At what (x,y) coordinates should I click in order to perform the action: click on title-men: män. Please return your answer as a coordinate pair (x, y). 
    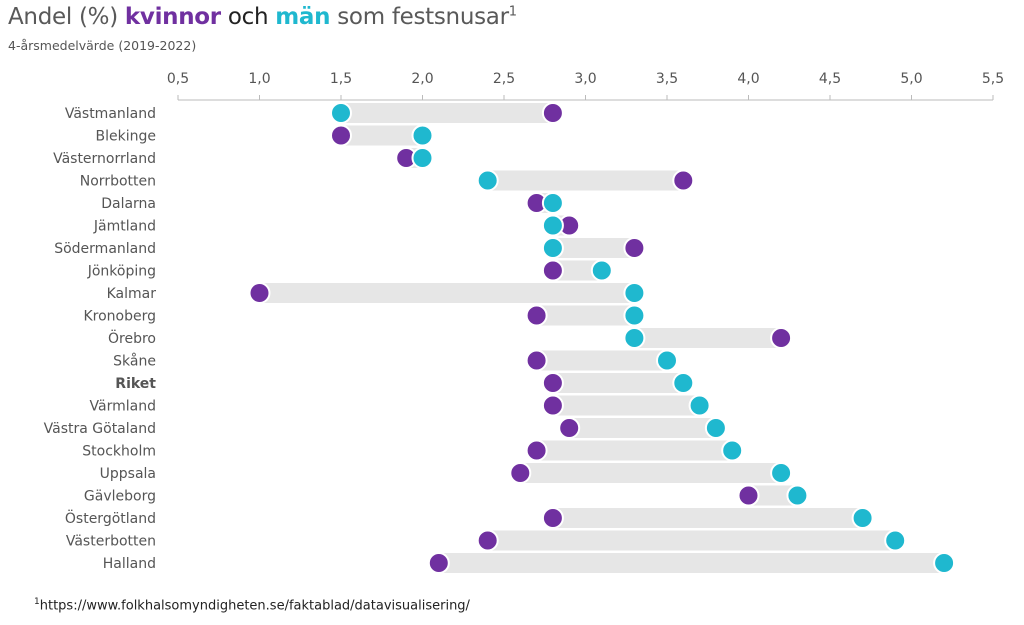
    Looking at the image, I should click on (303, 17).